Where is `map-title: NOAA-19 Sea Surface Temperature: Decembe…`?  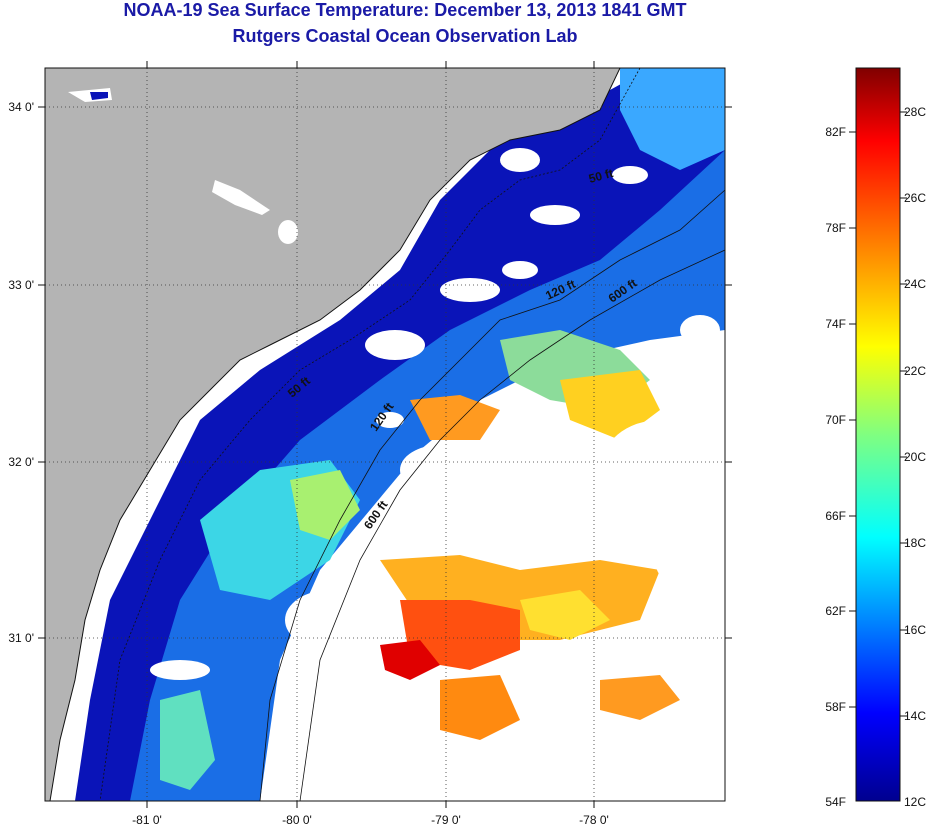 map-title: NOAA-19 Sea Surface Temperature: Decembe… is located at coordinates (405, 10).